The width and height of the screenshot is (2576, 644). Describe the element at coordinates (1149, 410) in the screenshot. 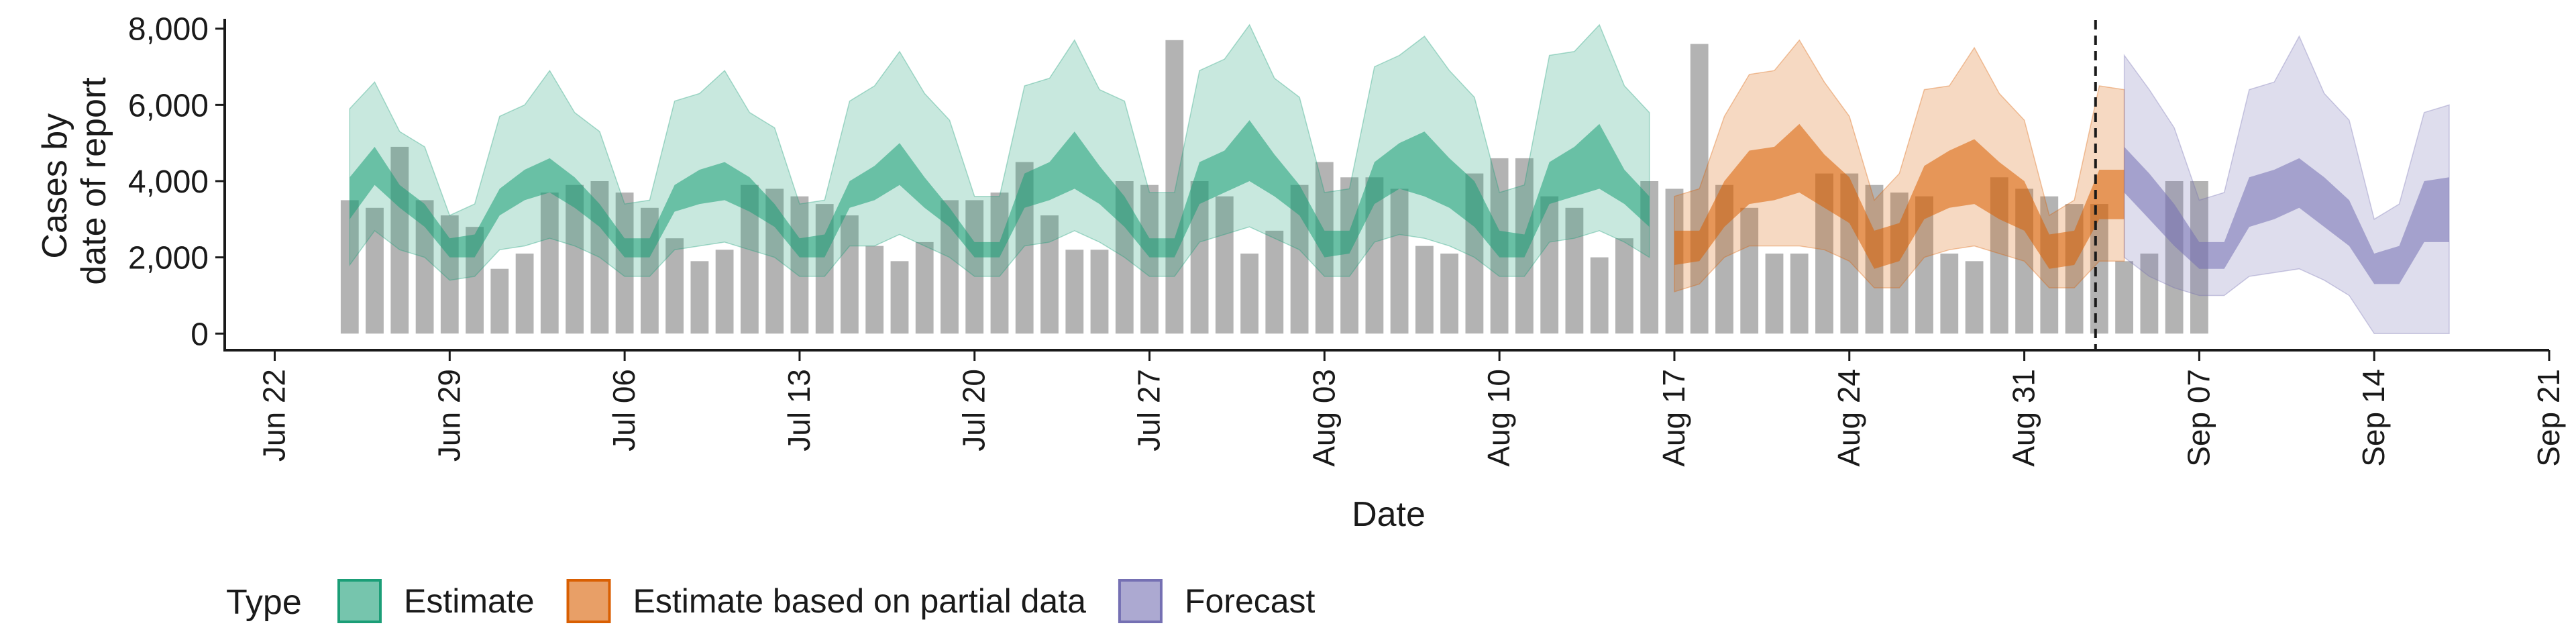

I see `x-tick-label: Jul 27` at that location.